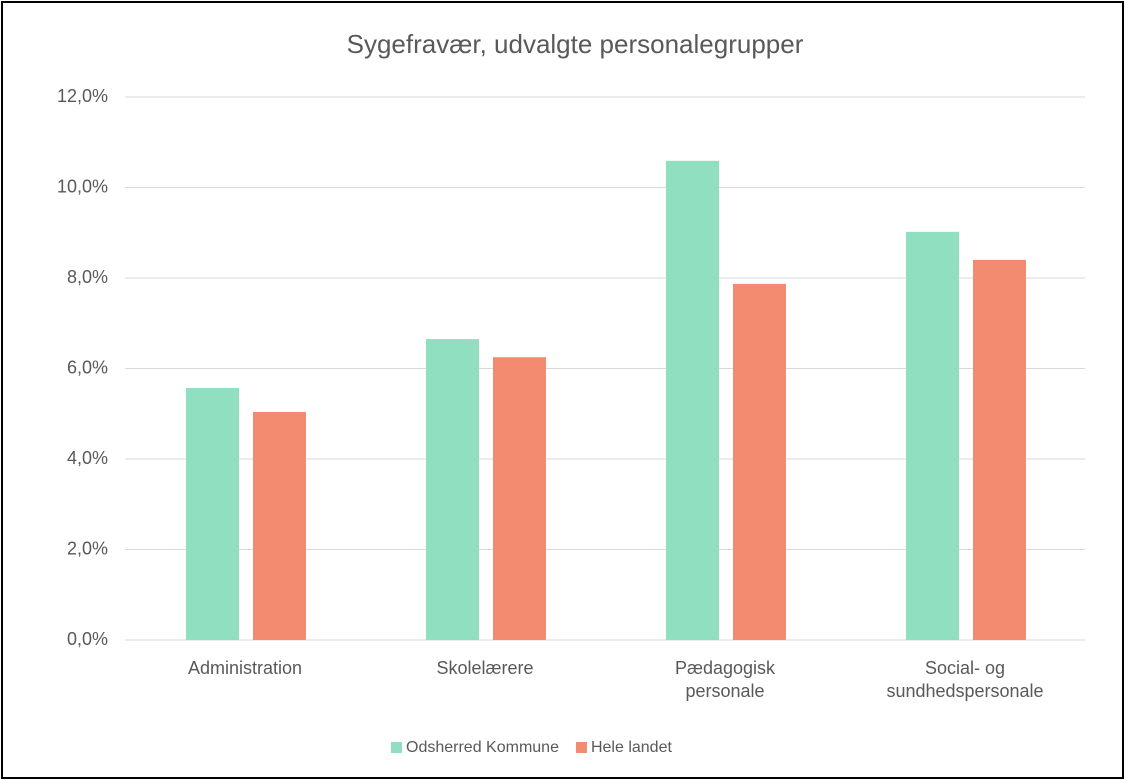 This screenshot has height=780, width=1125. What do you see at coordinates (87, 548) in the screenshot?
I see `y-tick-label: 2,0%` at bounding box center [87, 548].